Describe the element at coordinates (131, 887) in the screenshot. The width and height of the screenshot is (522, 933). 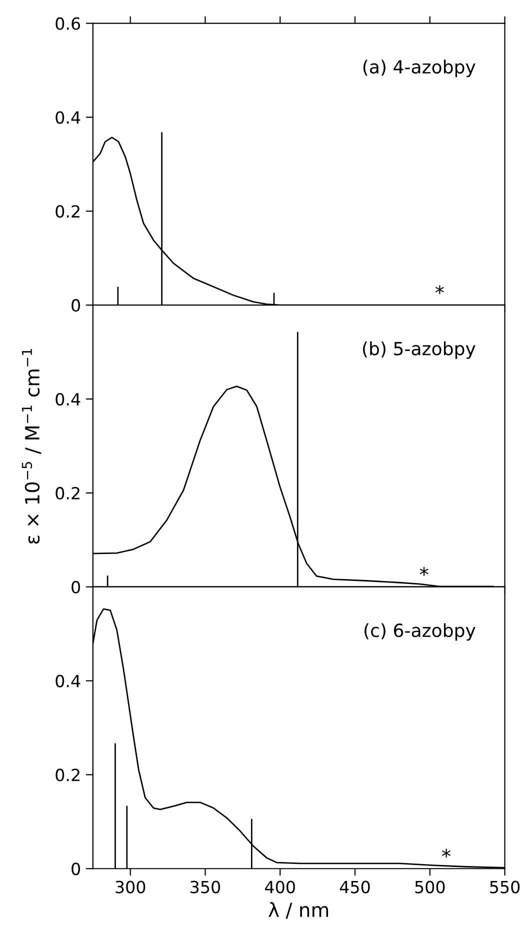
I see `x-tick-label: 300` at that location.